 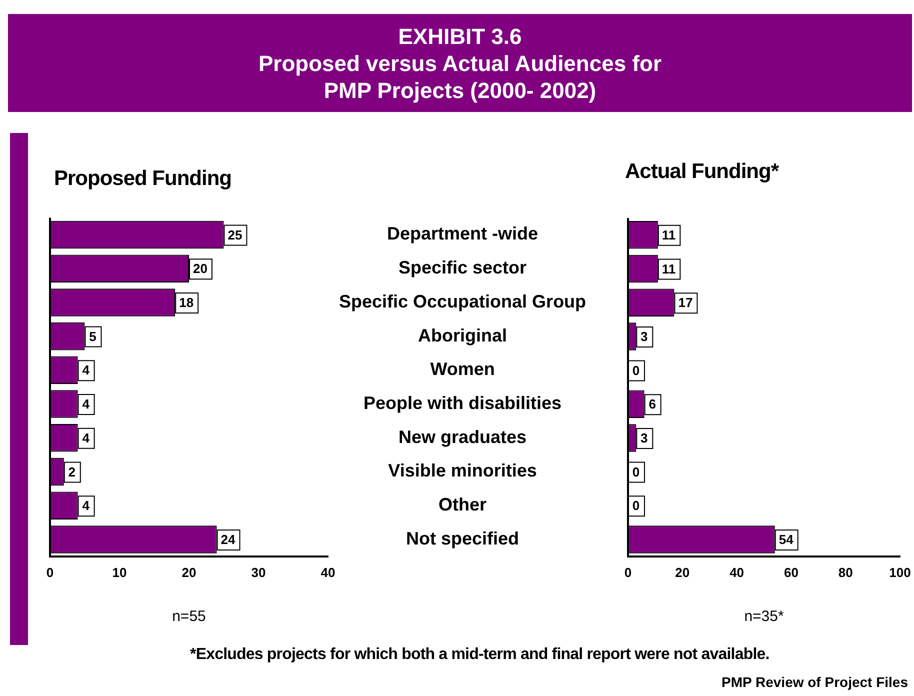 What do you see at coordinates (72, 472) in the screenshot?
I see `data-label: 2` at bounding box center [72, 472].